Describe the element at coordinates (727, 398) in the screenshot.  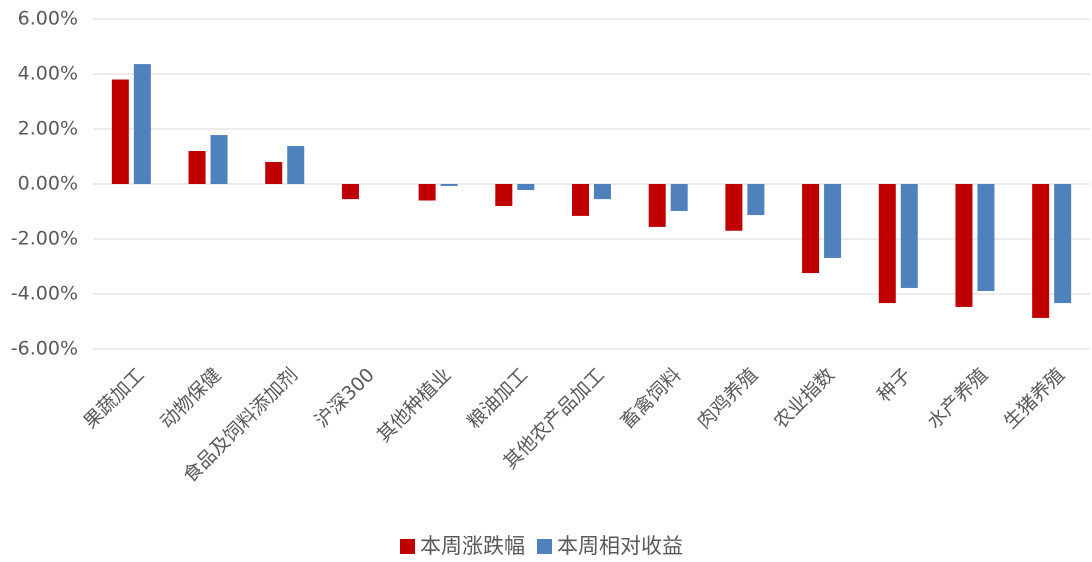
I see `x-tick-label: 肉鸡养殖` at that location.